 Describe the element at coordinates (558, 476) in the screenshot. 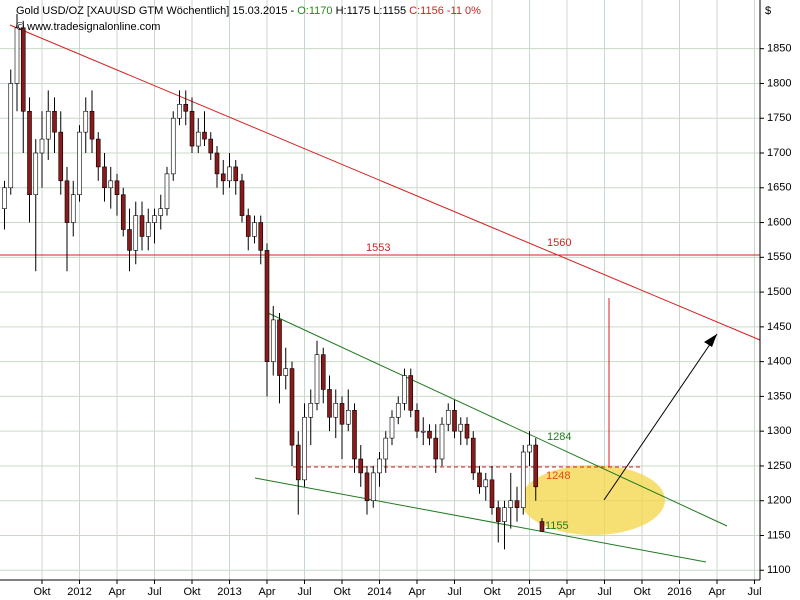

I see `annotation: 1248` at that location.